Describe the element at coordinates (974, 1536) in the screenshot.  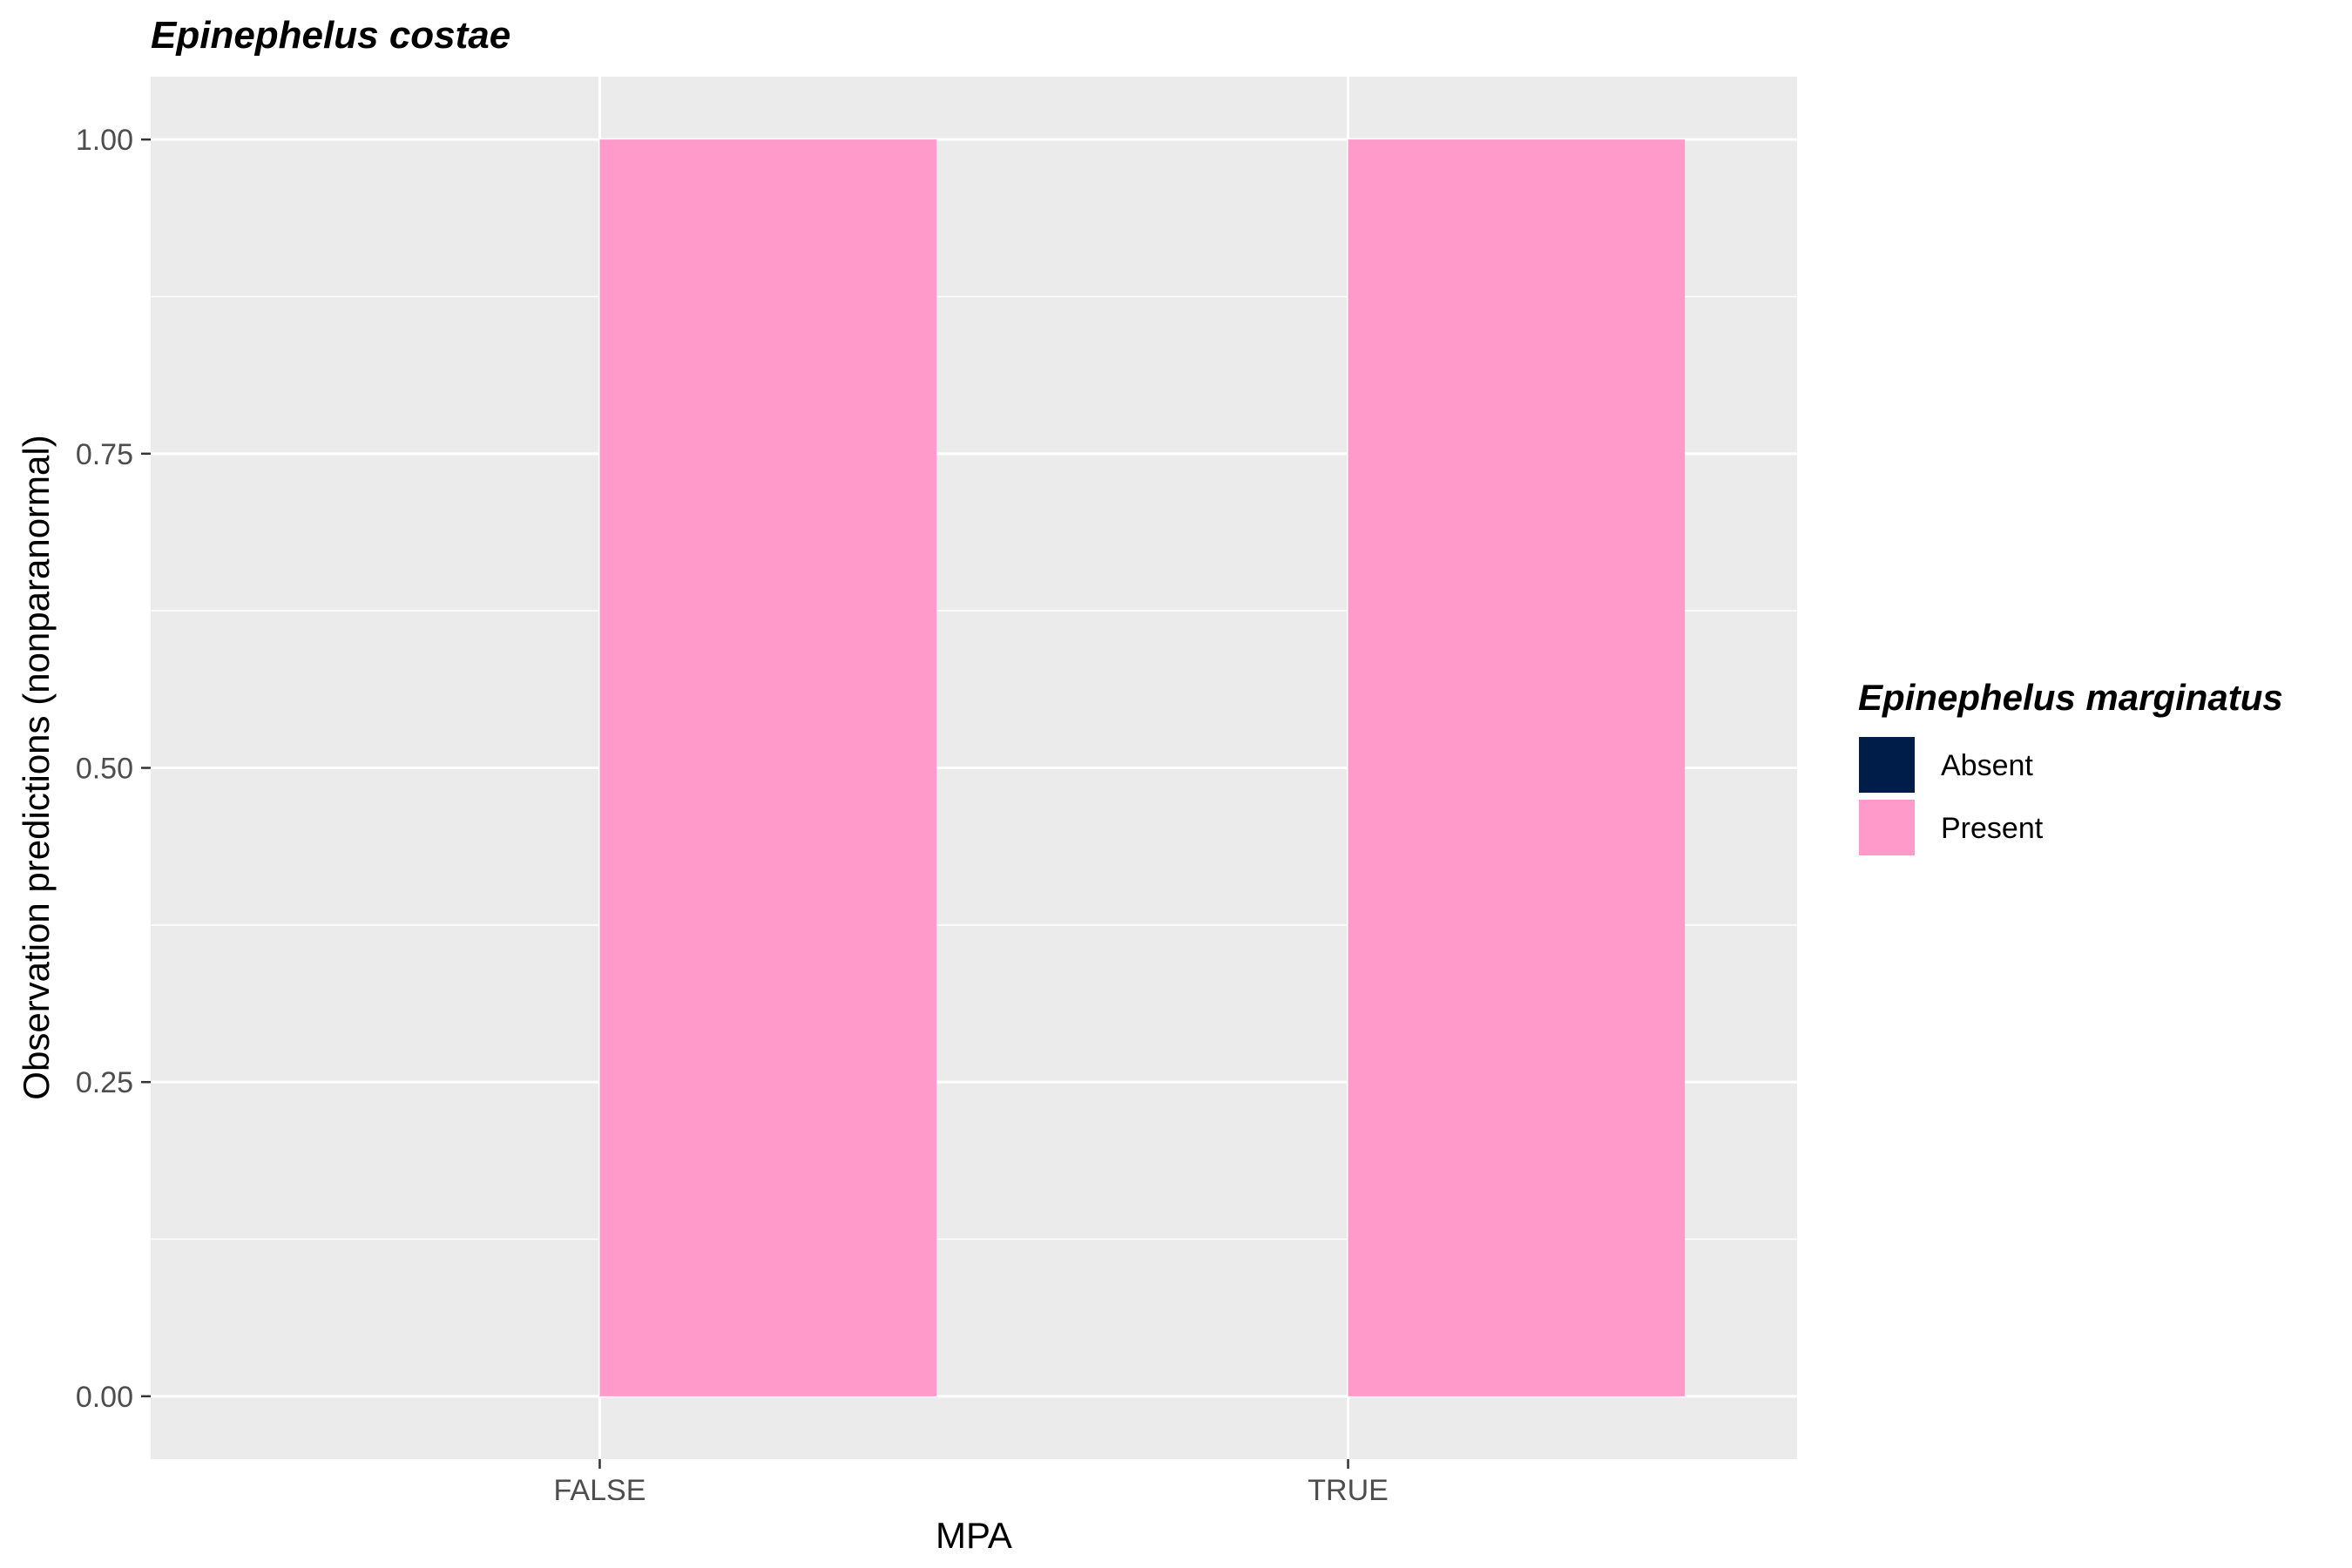
I see `x-axis-title: MPA` at that location.